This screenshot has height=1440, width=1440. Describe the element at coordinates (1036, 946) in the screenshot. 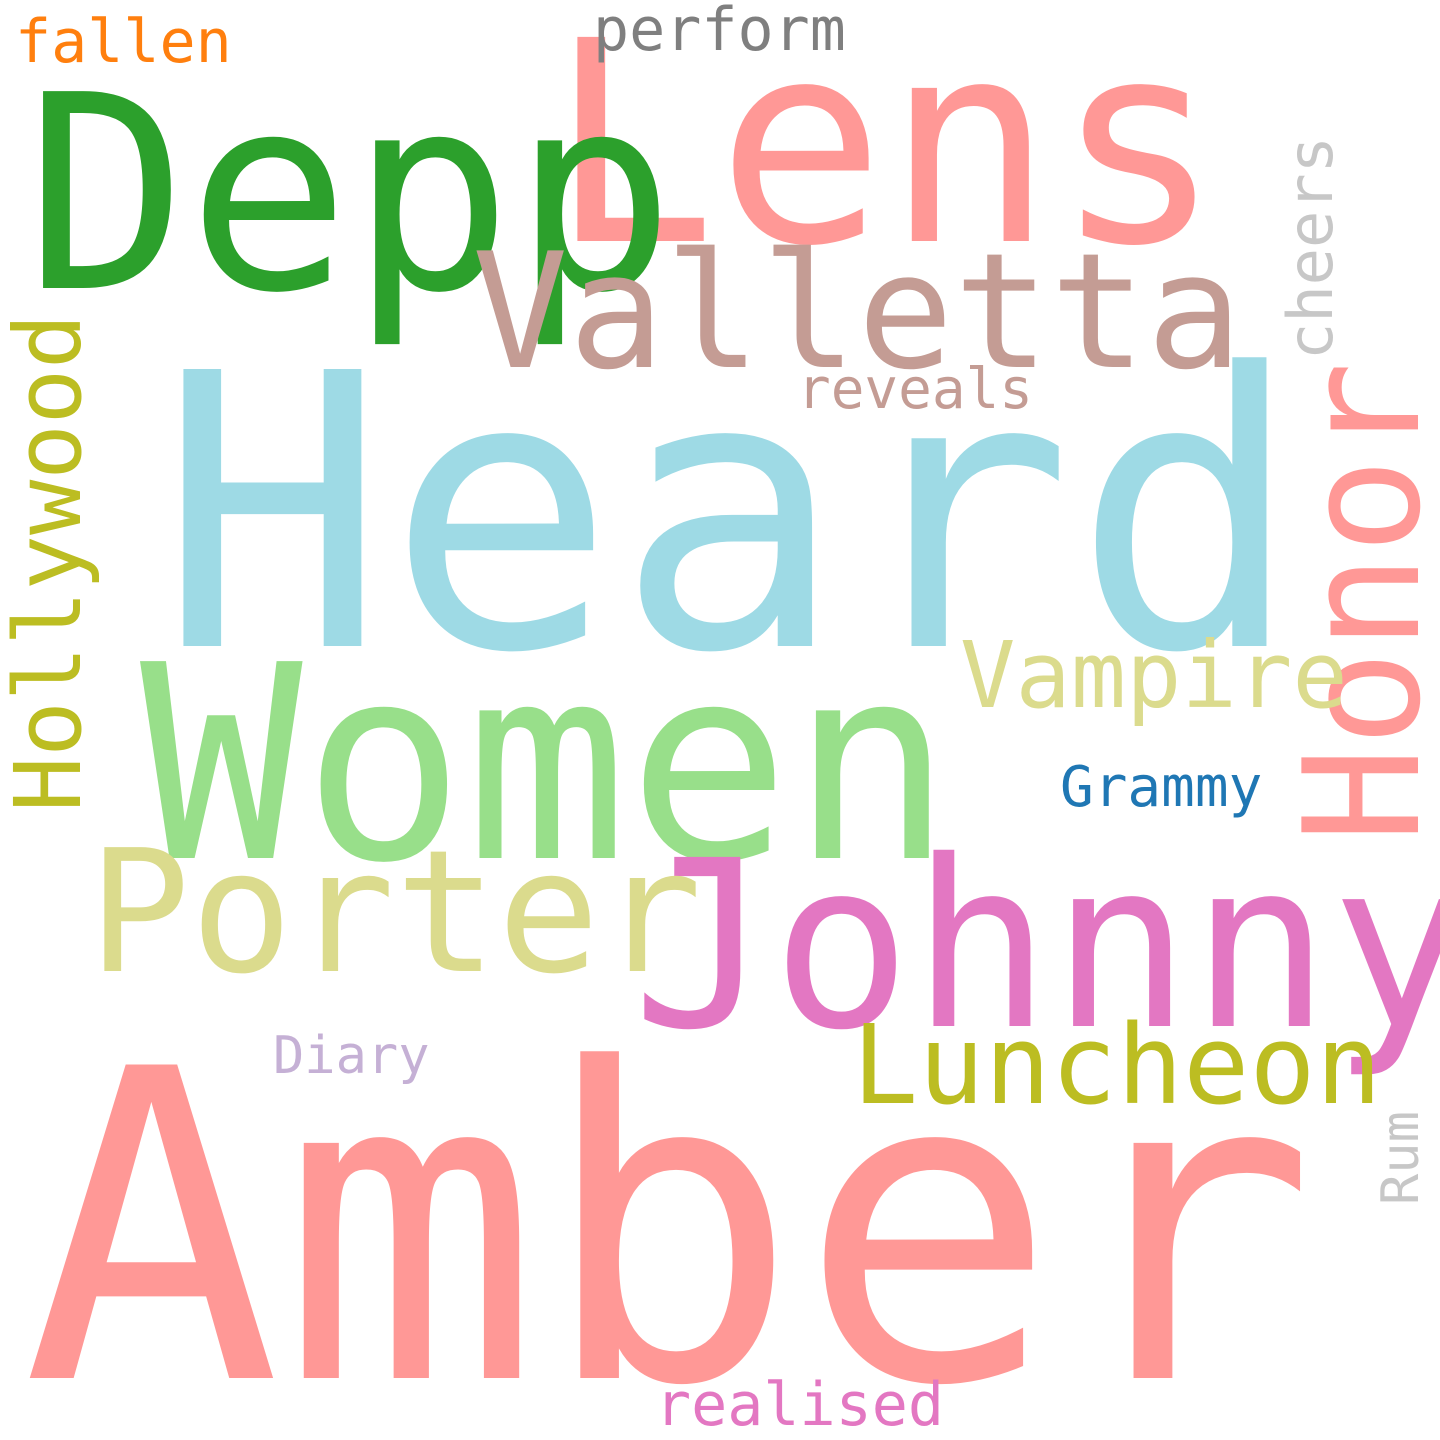

I see `word-johnny: Johnny` at that location.